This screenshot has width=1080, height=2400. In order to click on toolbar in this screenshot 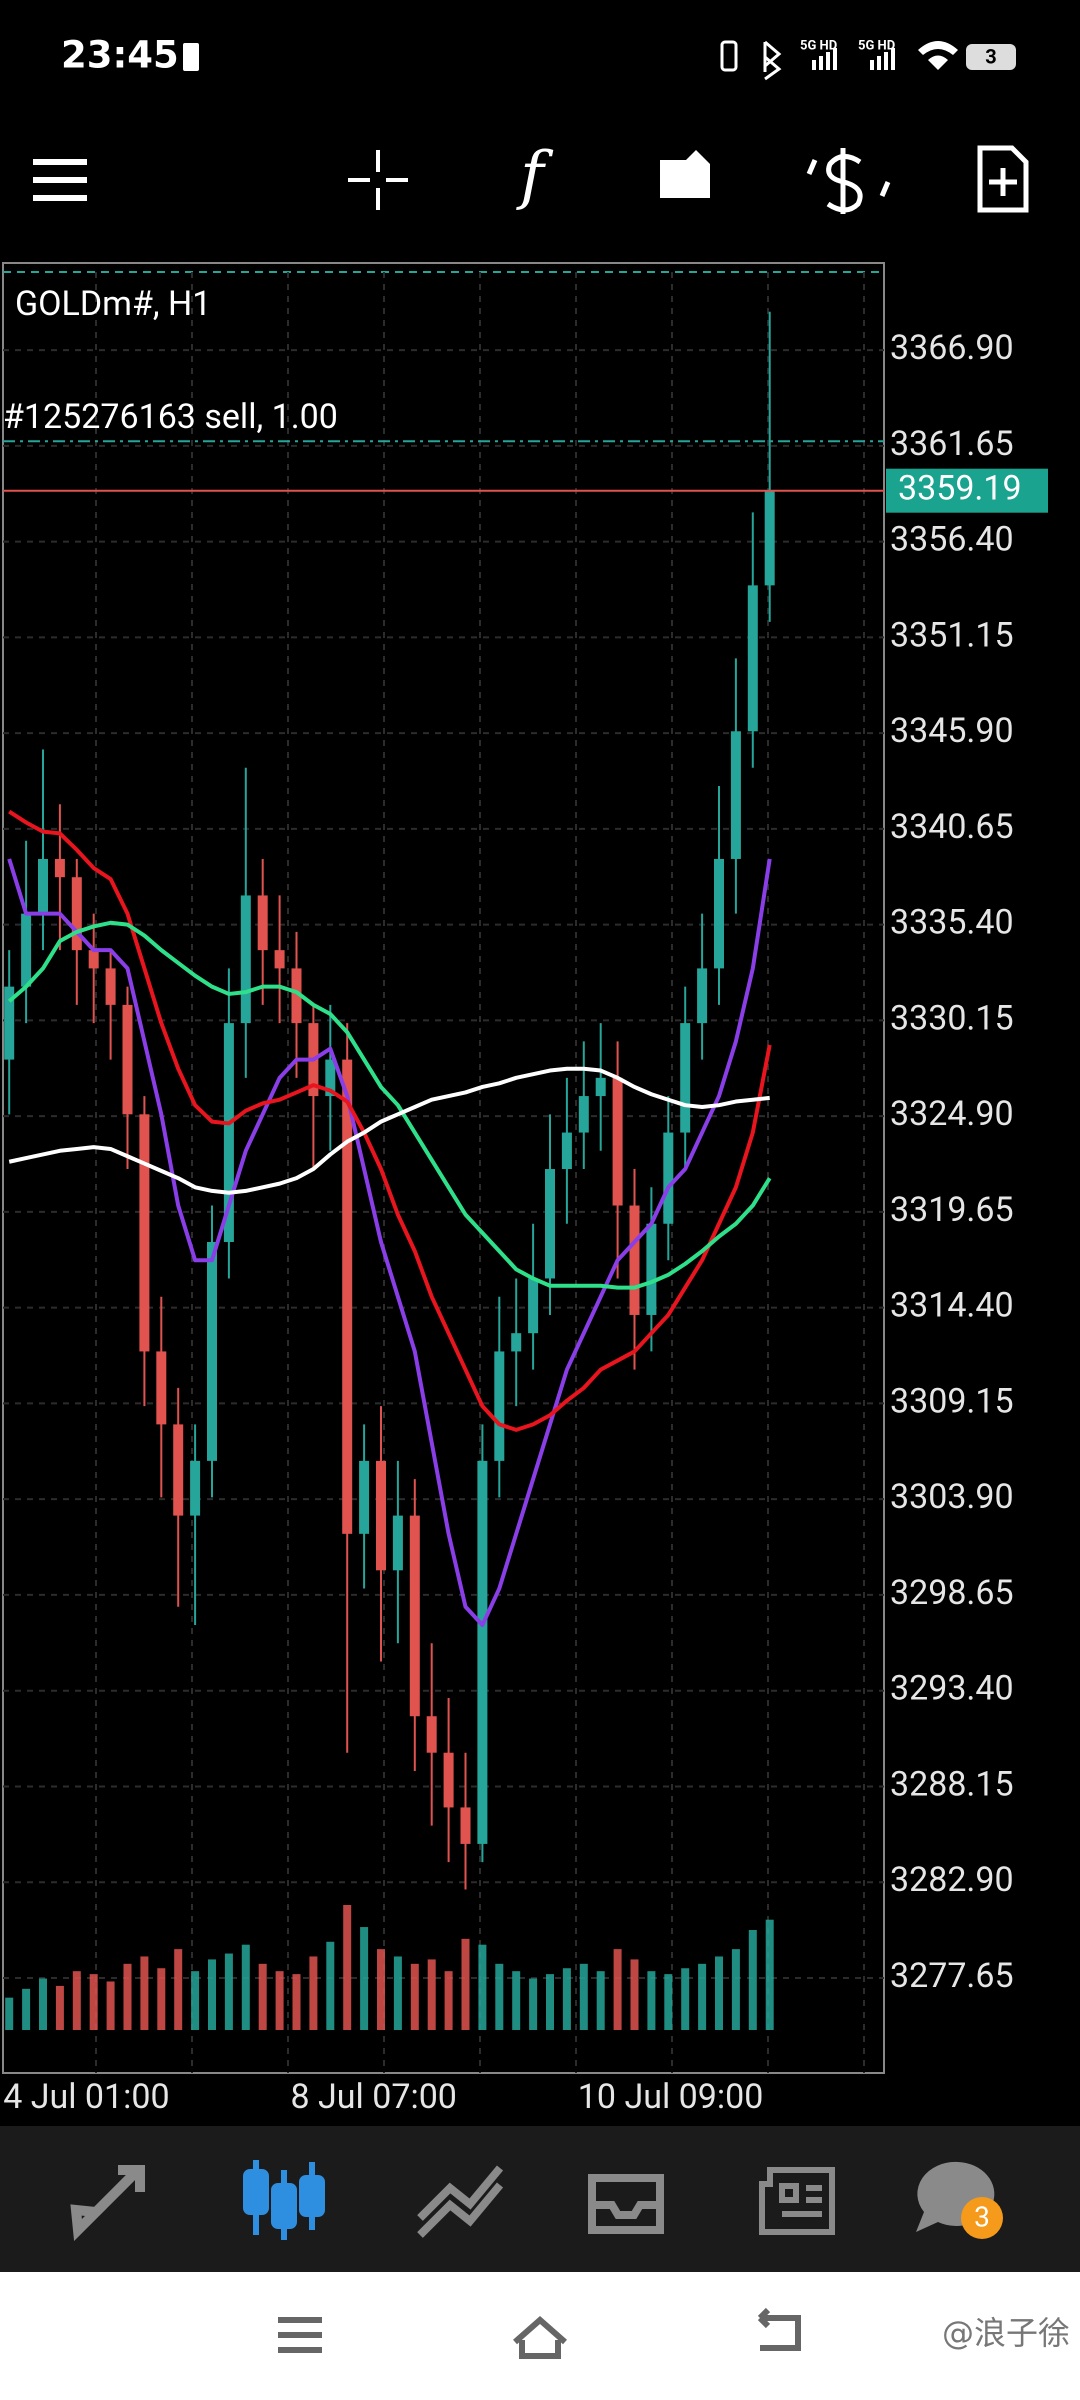, I will do `click(531, 179)`.